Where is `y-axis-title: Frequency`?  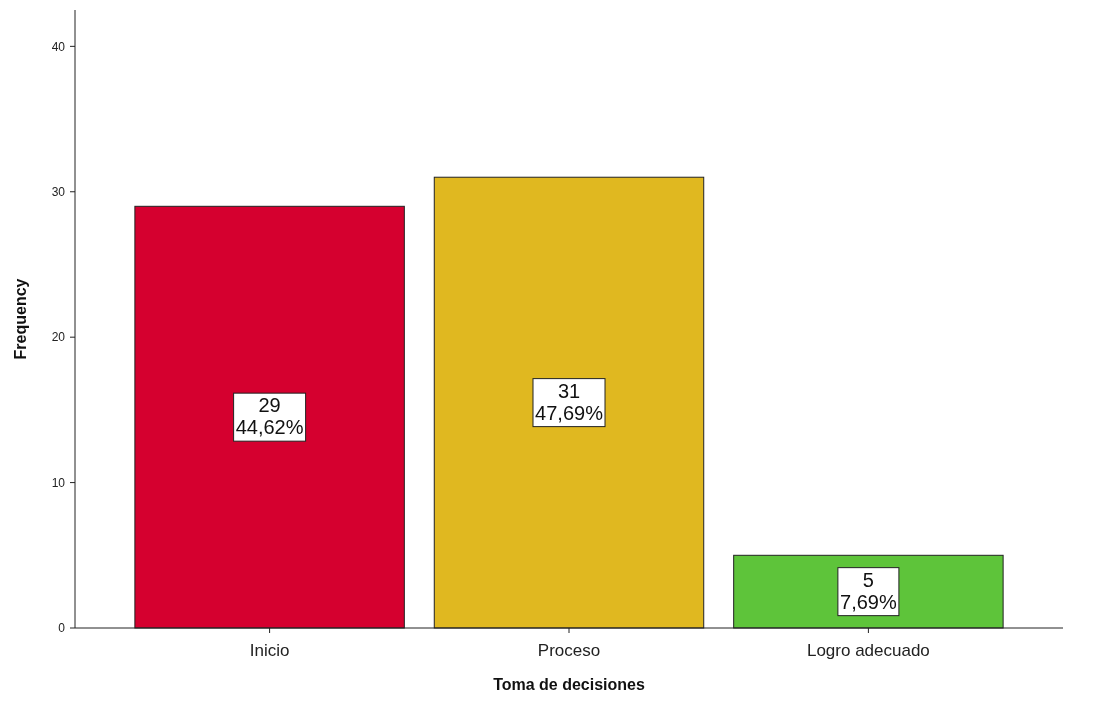 y-axis-title: Frequency is located at coordinates (20, 319).